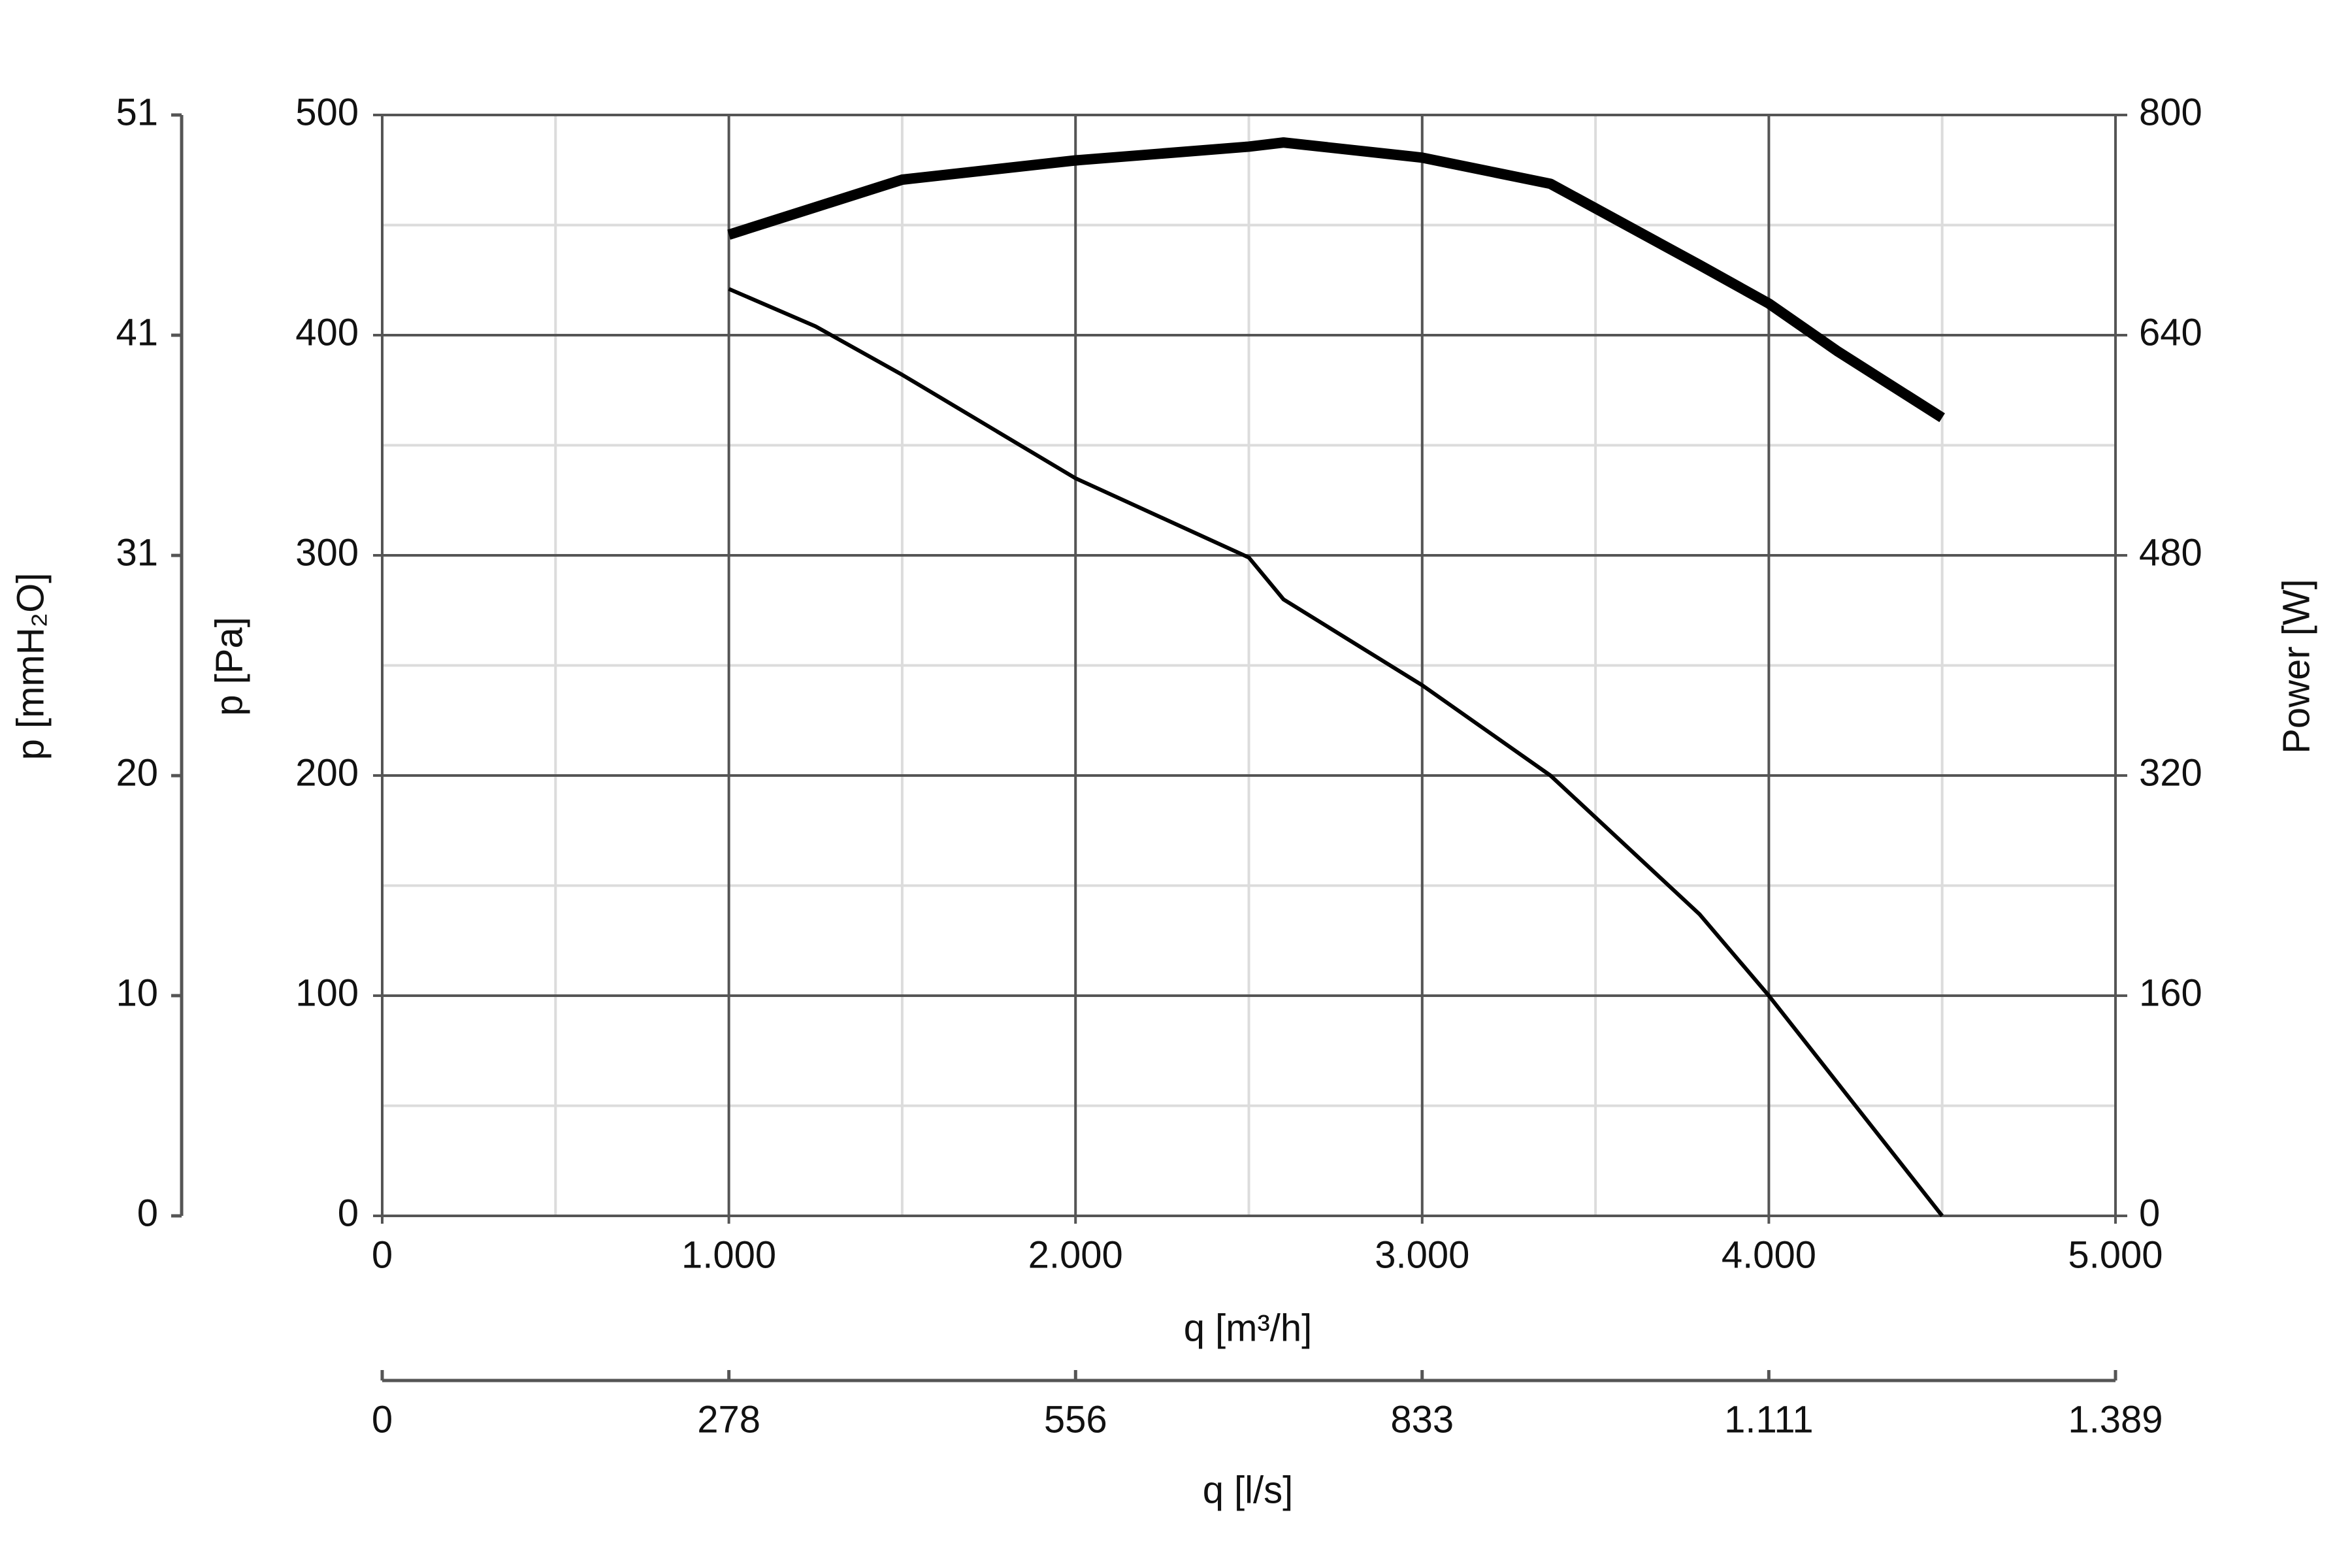 This screenshot has height=1568, width=2352. I want to click on x2-tick-label: 1.389, so click(2115, 1419).